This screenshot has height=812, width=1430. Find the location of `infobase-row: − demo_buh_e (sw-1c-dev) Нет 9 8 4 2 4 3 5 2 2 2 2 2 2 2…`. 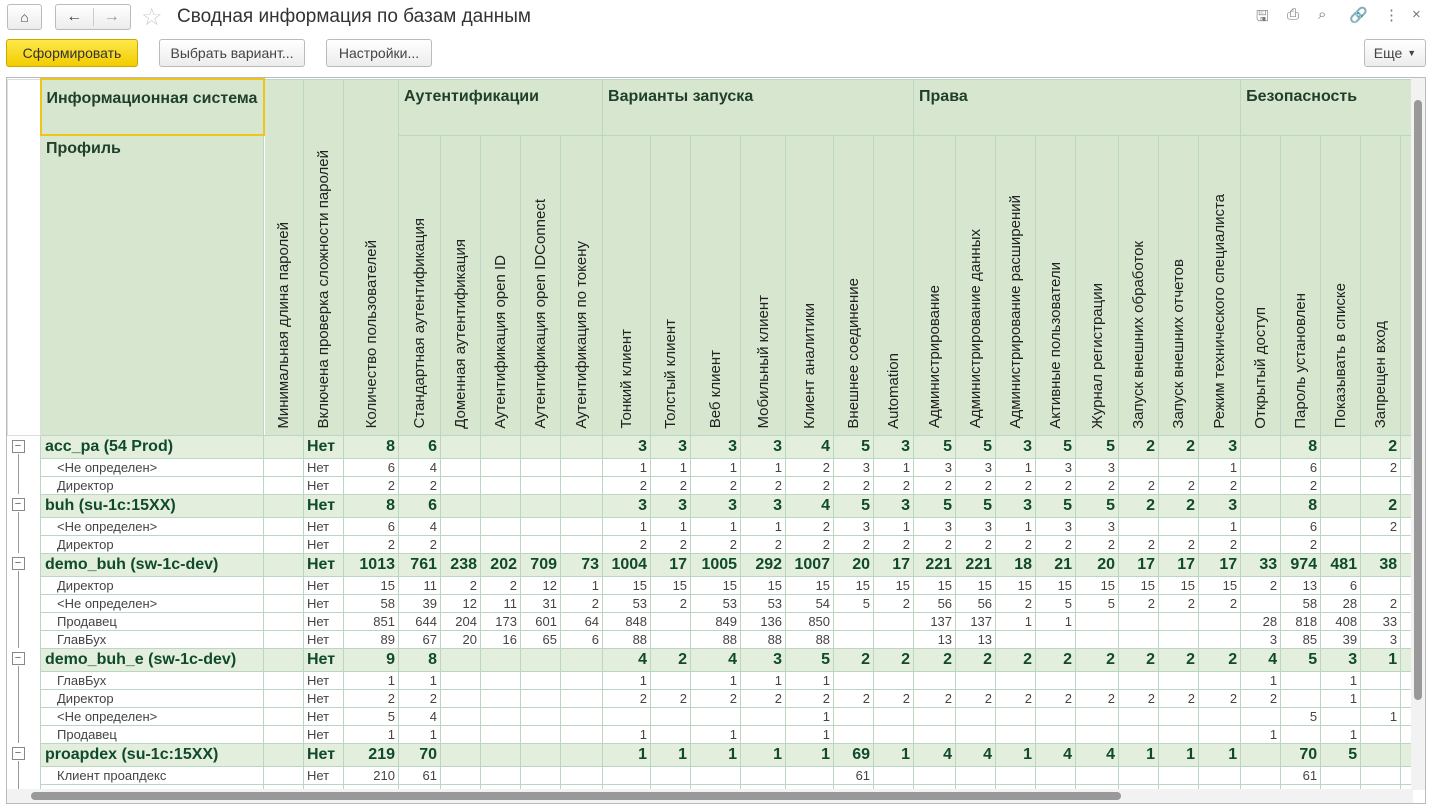

infobase-row: − demo_buh_e (sw-1c-dev) Нет 9 8 4 2 4 3 5 2 2 2 2 2 2 2… is located at coordinates (710, 659).